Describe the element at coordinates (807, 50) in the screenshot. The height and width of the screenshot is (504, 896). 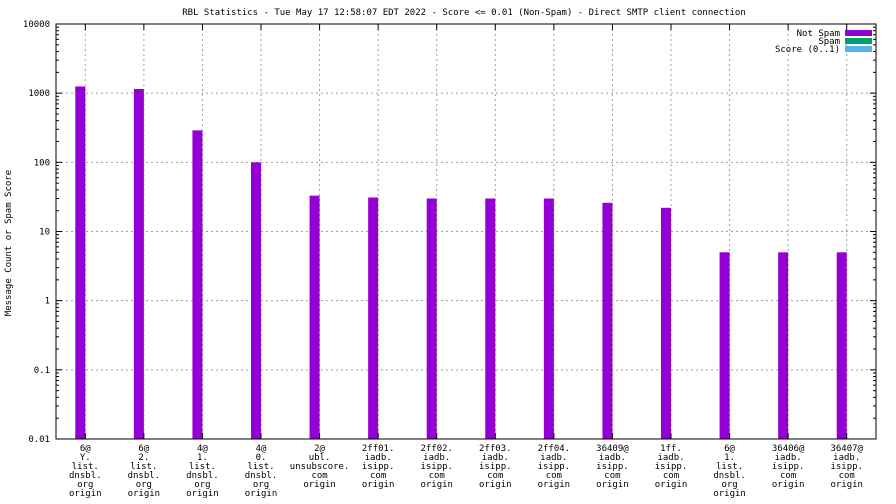
I see `legend-label: Score (0..1)` at that location.